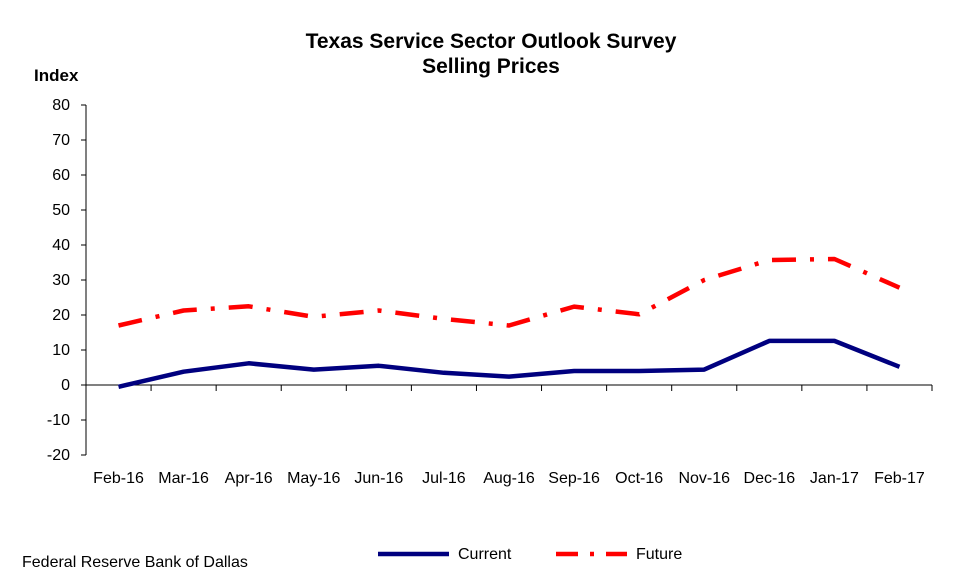  I want to click on y-tick-label: 70, so click(61, 140).